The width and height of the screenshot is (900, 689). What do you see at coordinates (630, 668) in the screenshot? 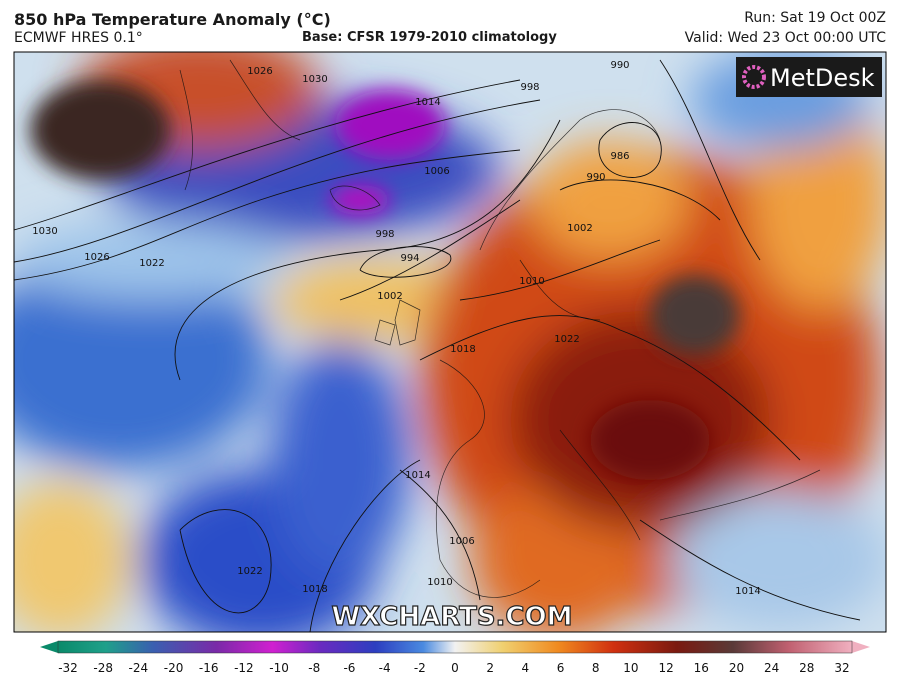
I see `colorbar-tick-label: 10` at bounding box center [630, 668].